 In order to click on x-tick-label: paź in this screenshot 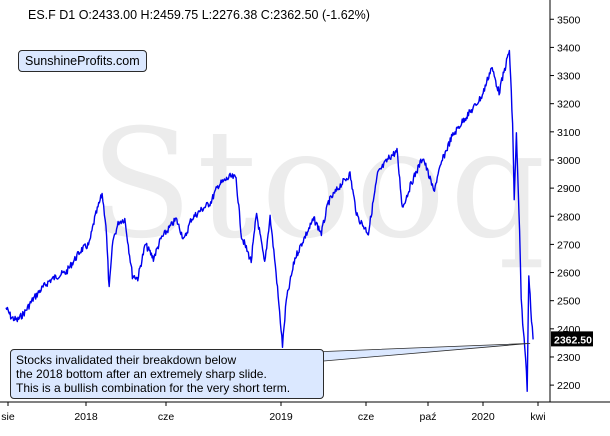, I will do `click(428, 417)`.